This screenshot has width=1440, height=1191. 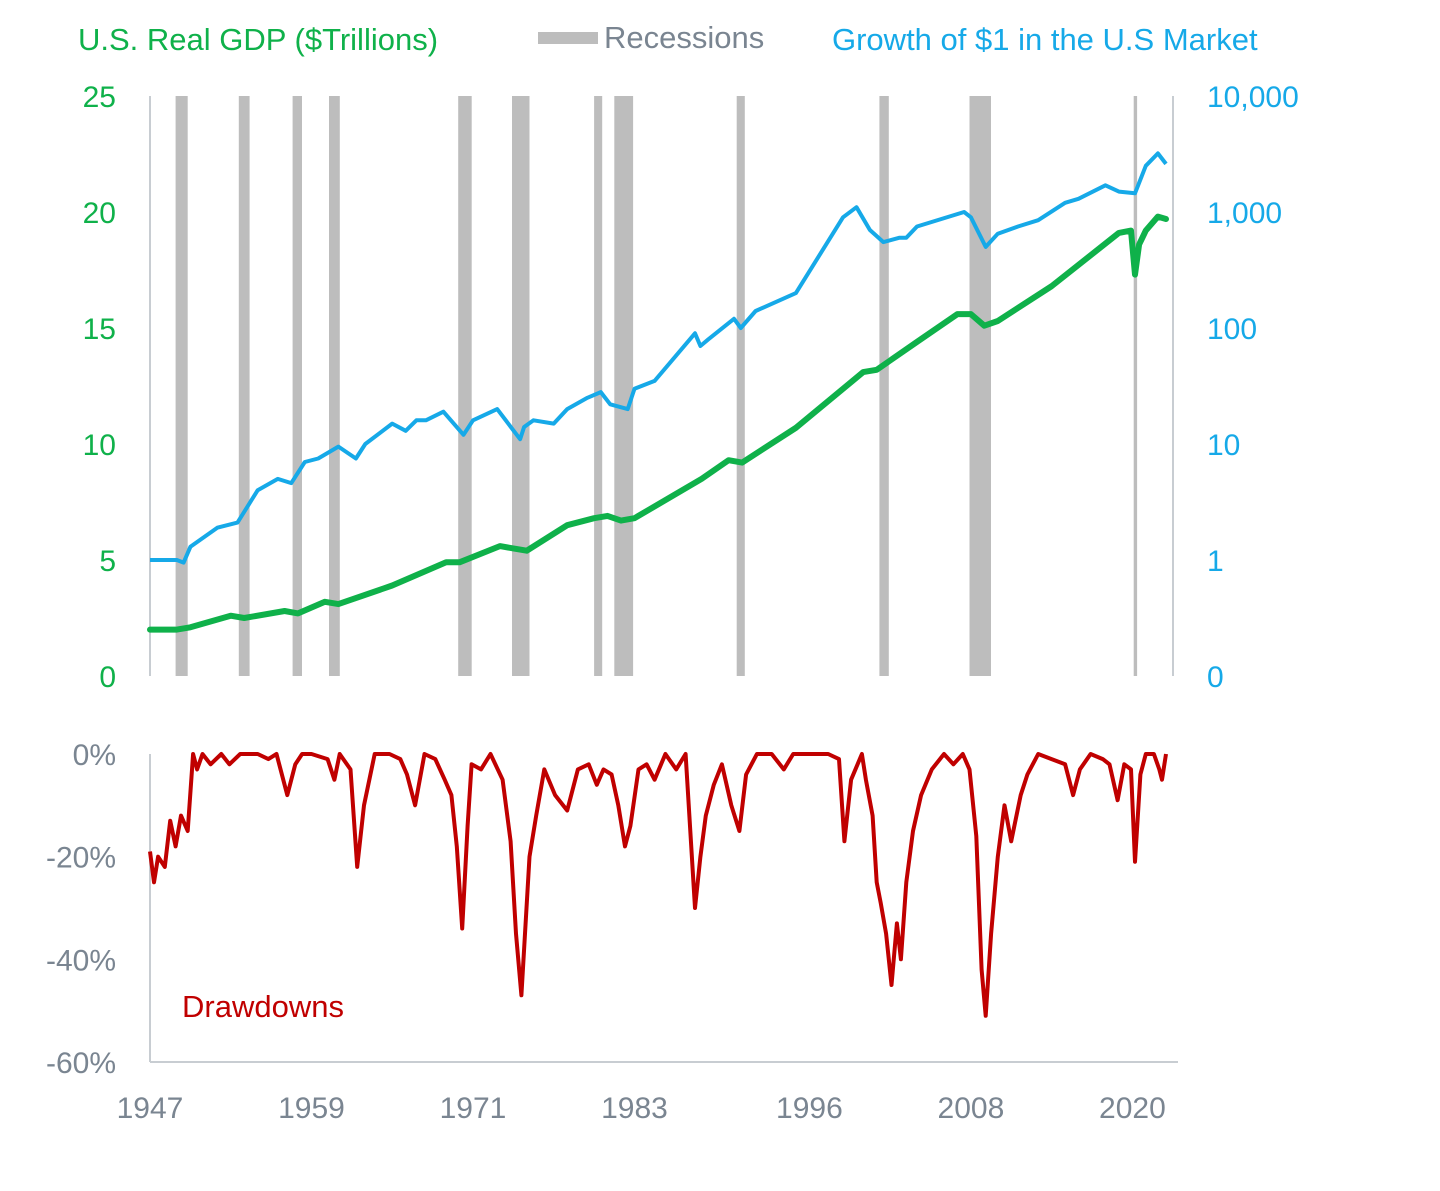 What do you see at coordinates (311, 1108) in the screenshot?
I see `year-tick-label: 1959` at bounding box center [311, 1108].